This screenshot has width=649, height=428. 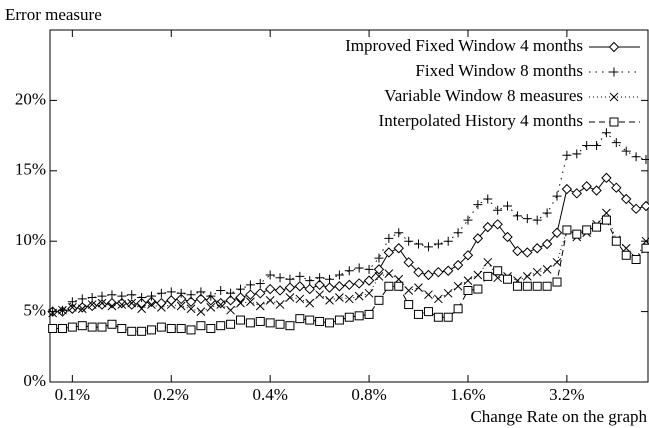 What do you see at coordinates (53, 14) in the screenshot?
I see `y-axis-label: Error measure` at bounding box center [53, 14].